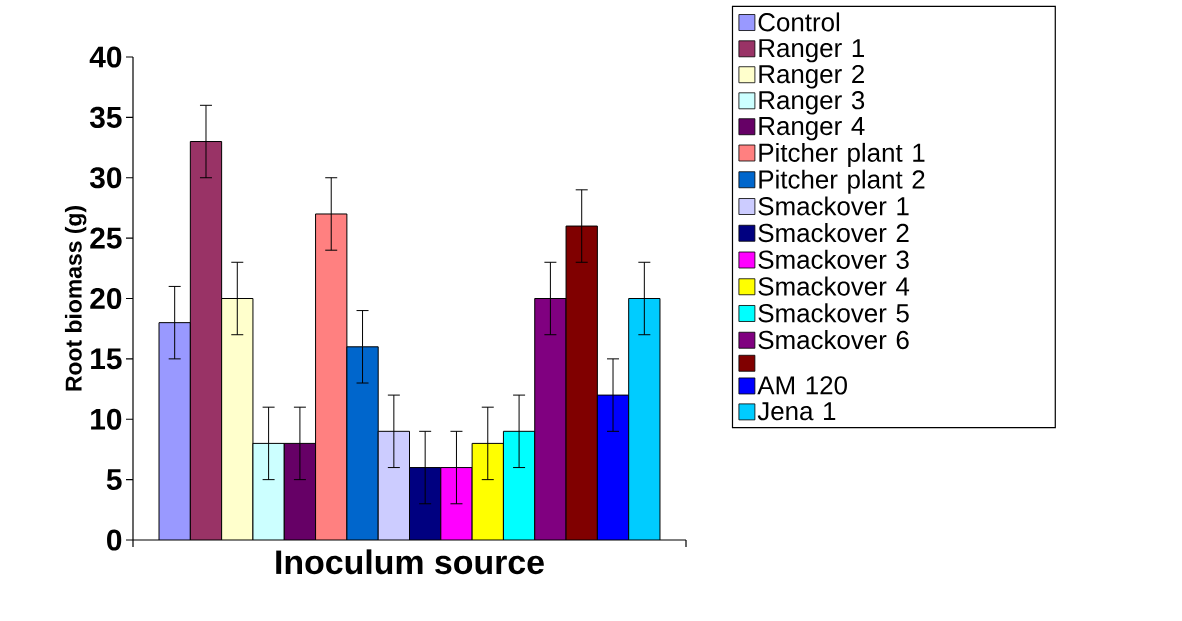 This screenshot has width=1182, height=621. I want to click on y-tick-label: 20, so click(106, 298).